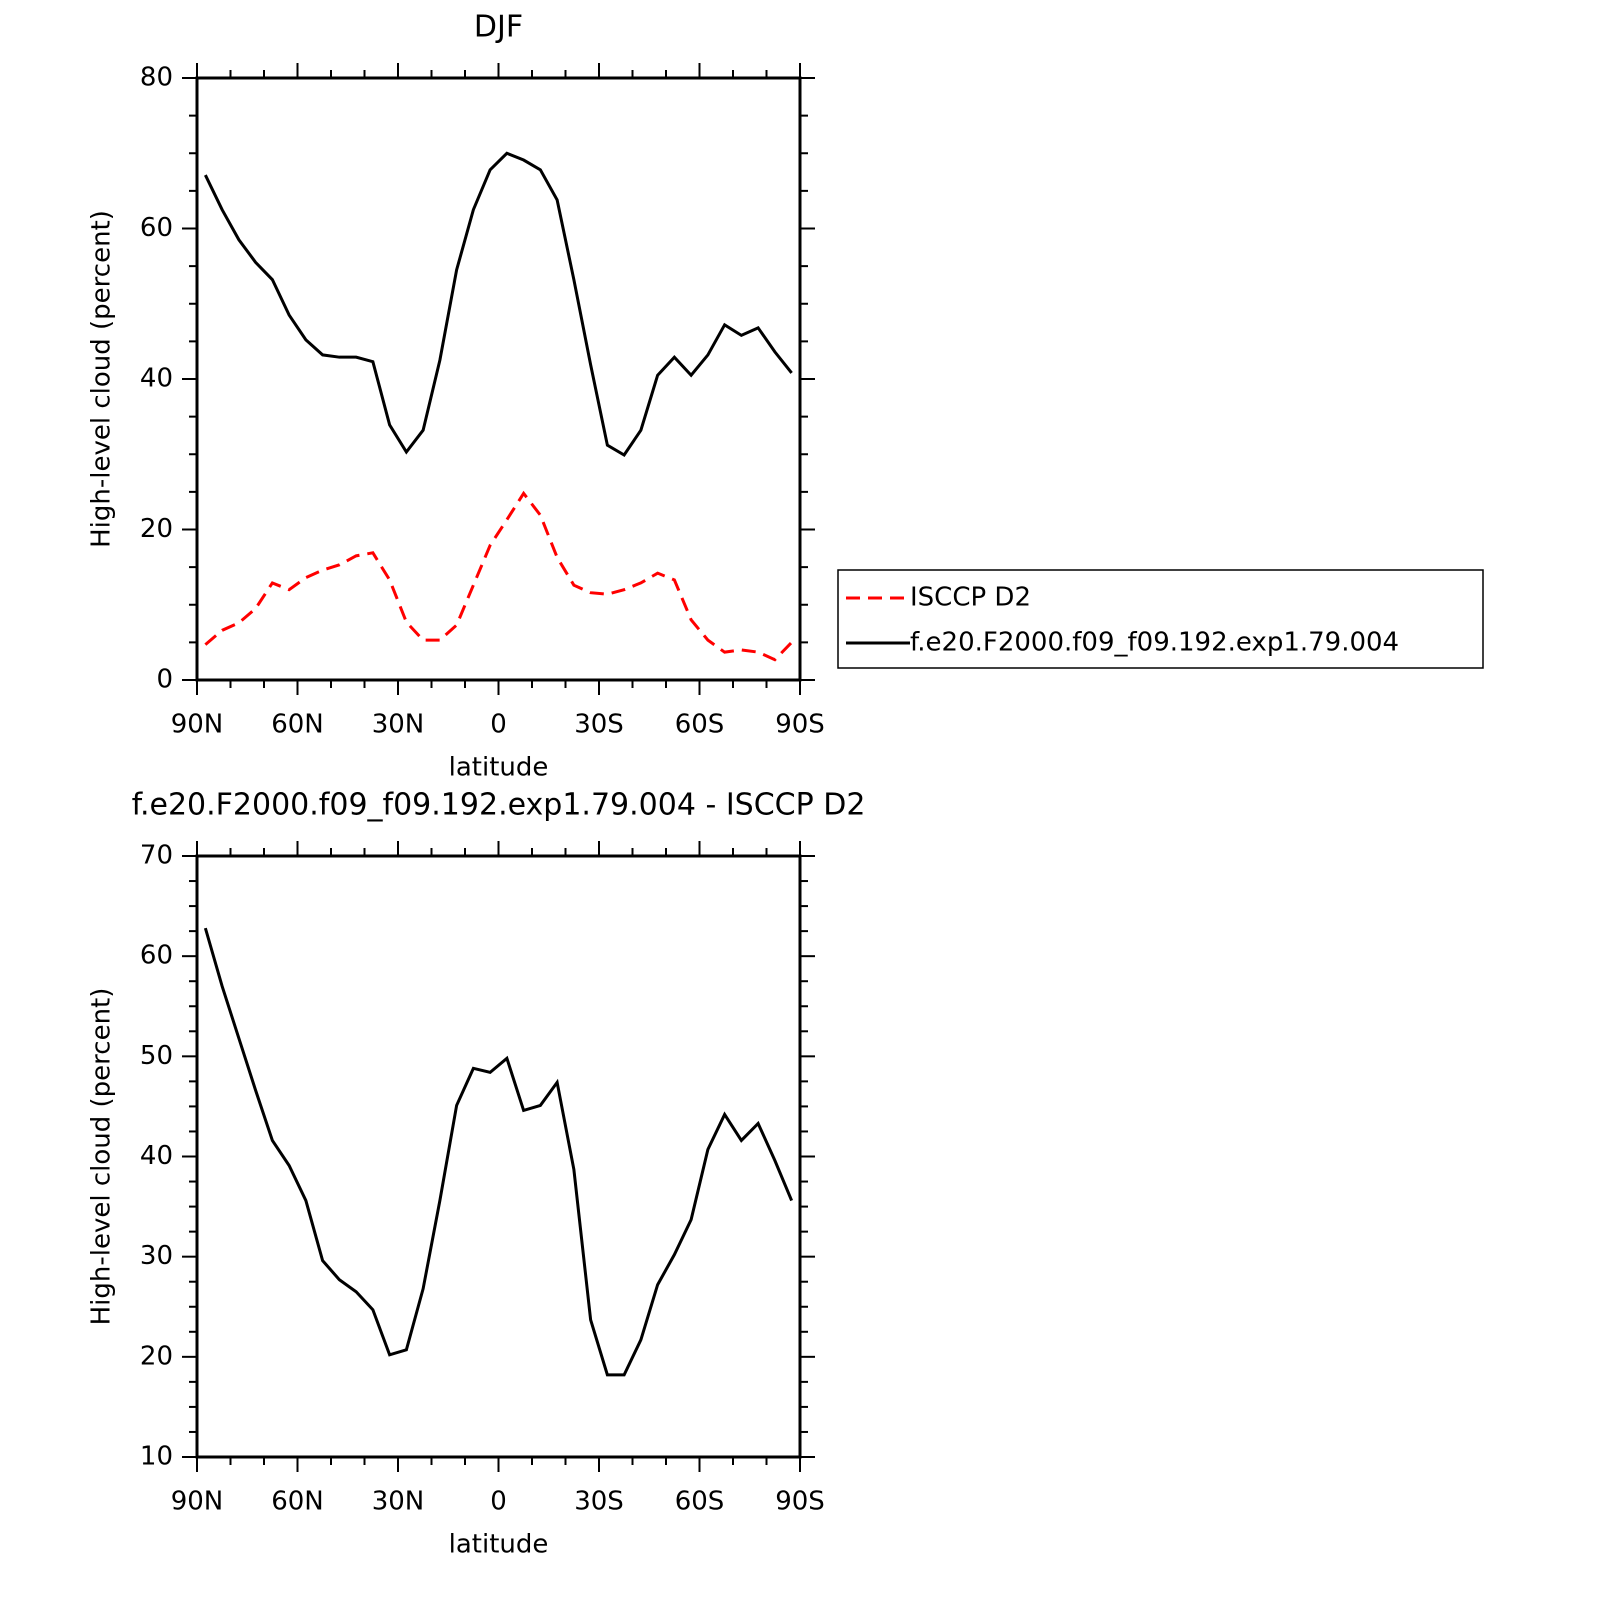 This screenshot has width=1610, height=1608. What do you see at coordinates (156, 856) in the screenshot?
I see `y-tick-label: 70` at bounding box center [156, 856].